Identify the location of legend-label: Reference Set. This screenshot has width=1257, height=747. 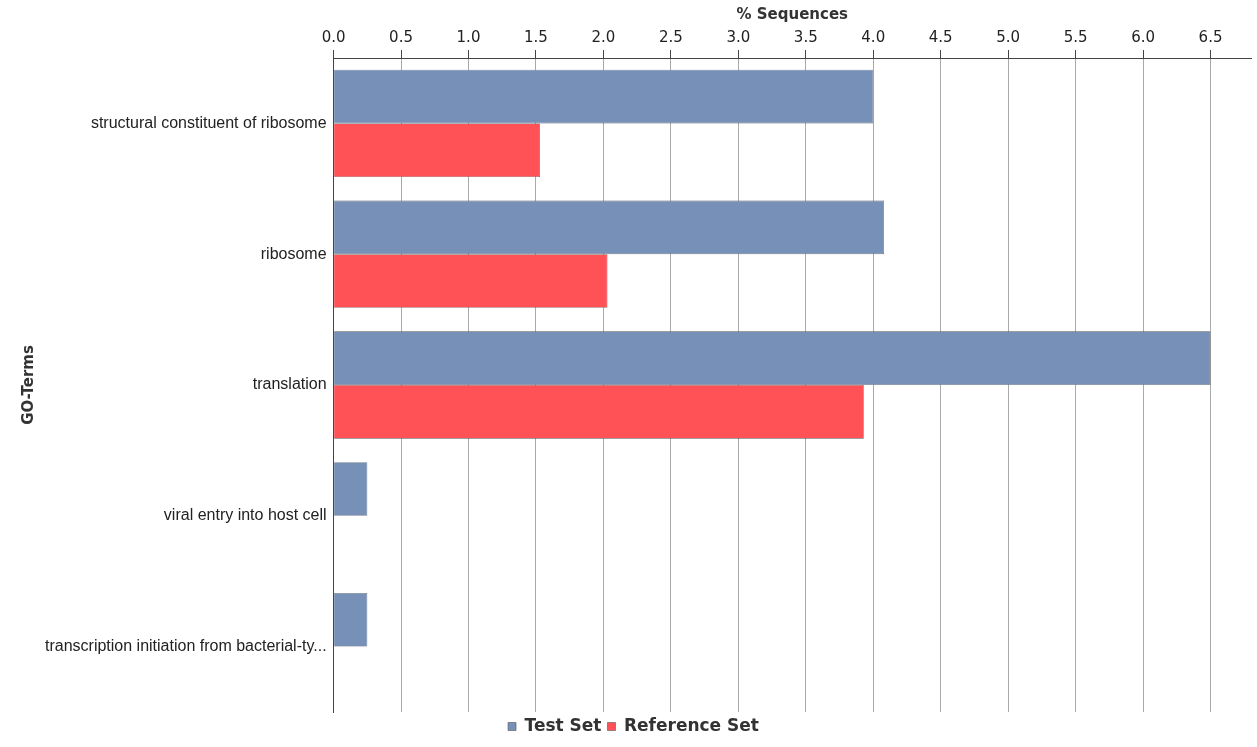
(691, 724).